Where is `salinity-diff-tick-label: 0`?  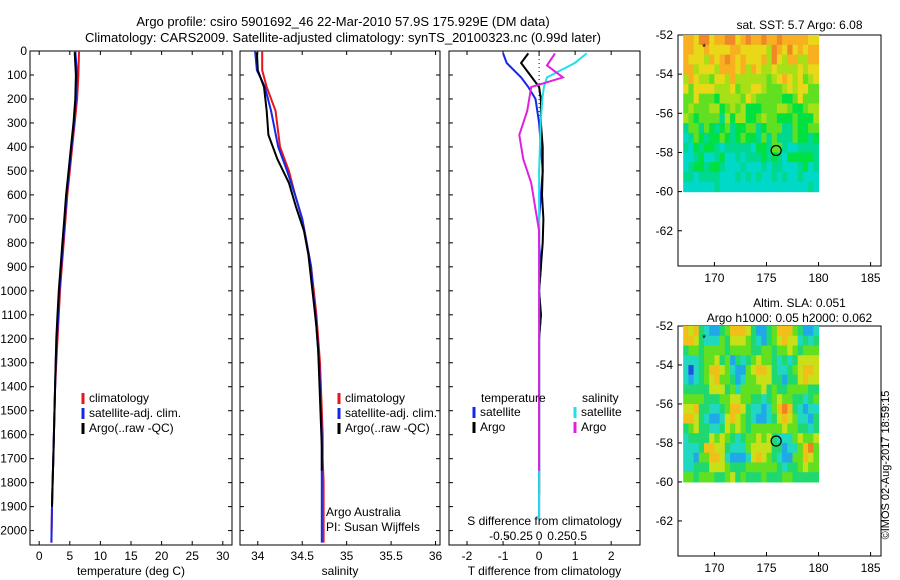 salinity-diff-tick-label: 0 is located at coordinates (539, 536).